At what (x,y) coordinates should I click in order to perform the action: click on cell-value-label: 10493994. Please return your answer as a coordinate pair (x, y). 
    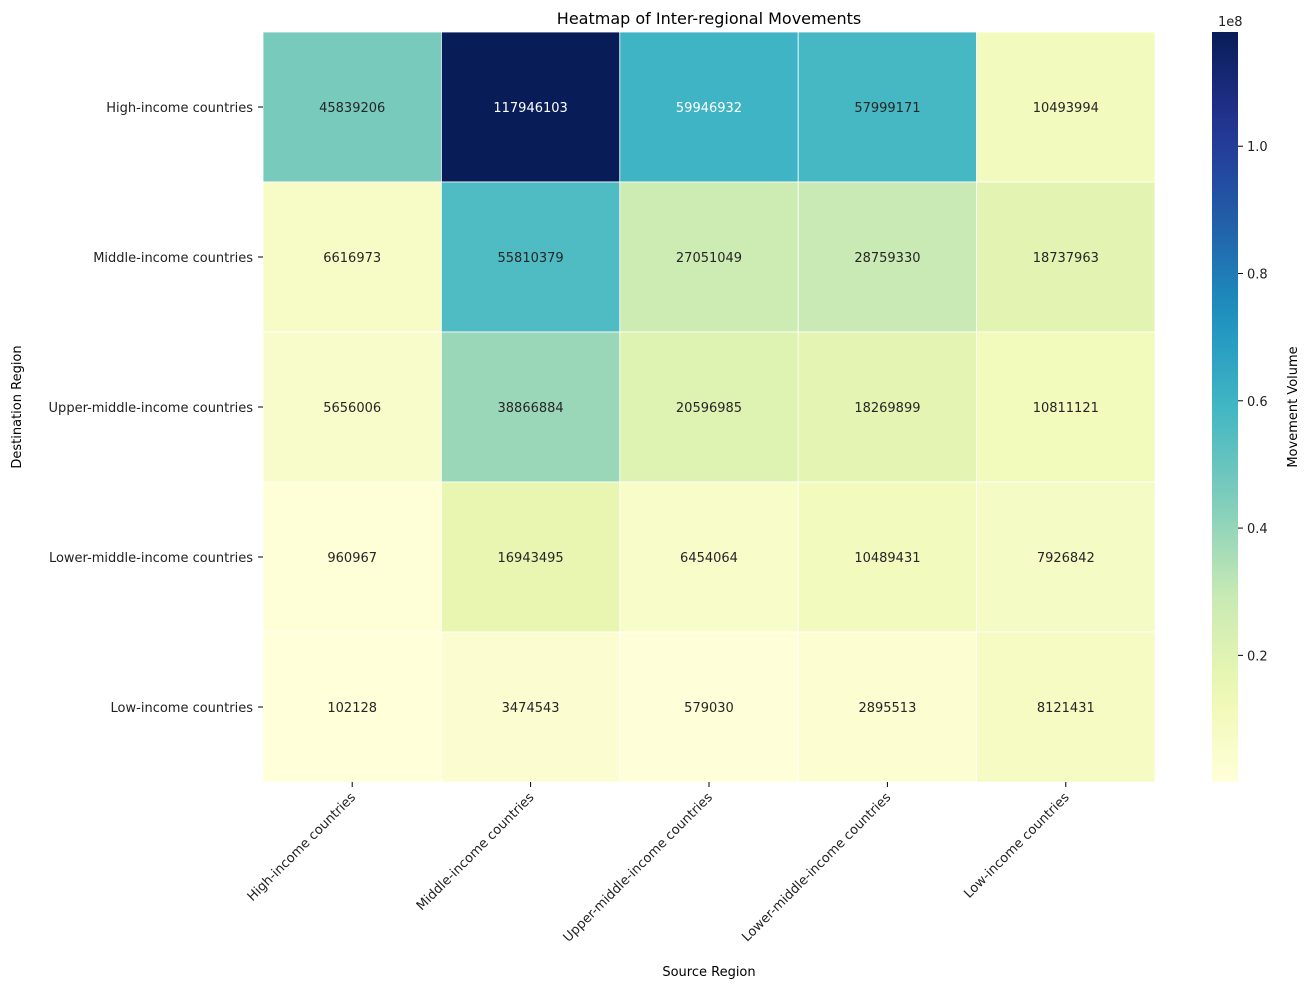
    Looking at the image, I should click on (1066, 108).